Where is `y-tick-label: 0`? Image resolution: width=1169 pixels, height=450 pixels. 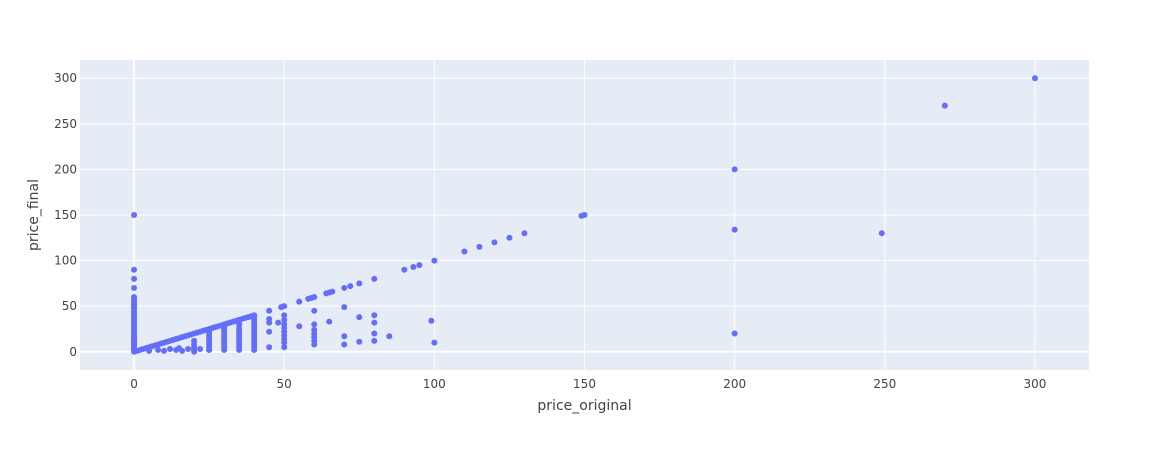
y-tick-label: 0 is located at coordinates (73, 352).